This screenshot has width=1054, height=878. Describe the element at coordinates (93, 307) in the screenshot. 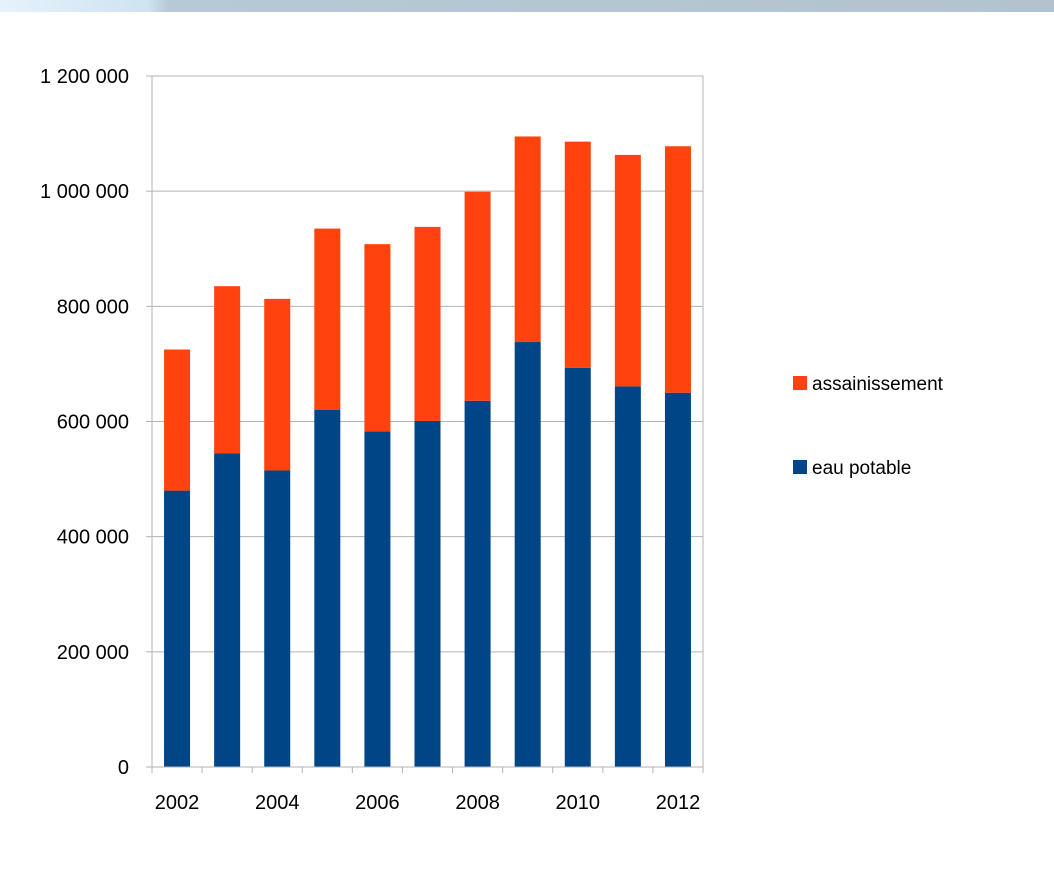

I see `y-tick-label: 800 000` at that location.